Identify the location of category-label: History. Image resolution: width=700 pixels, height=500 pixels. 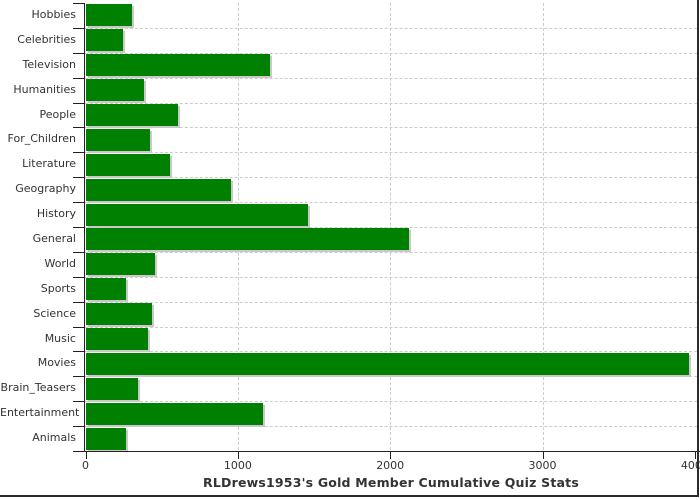
(56, 214).